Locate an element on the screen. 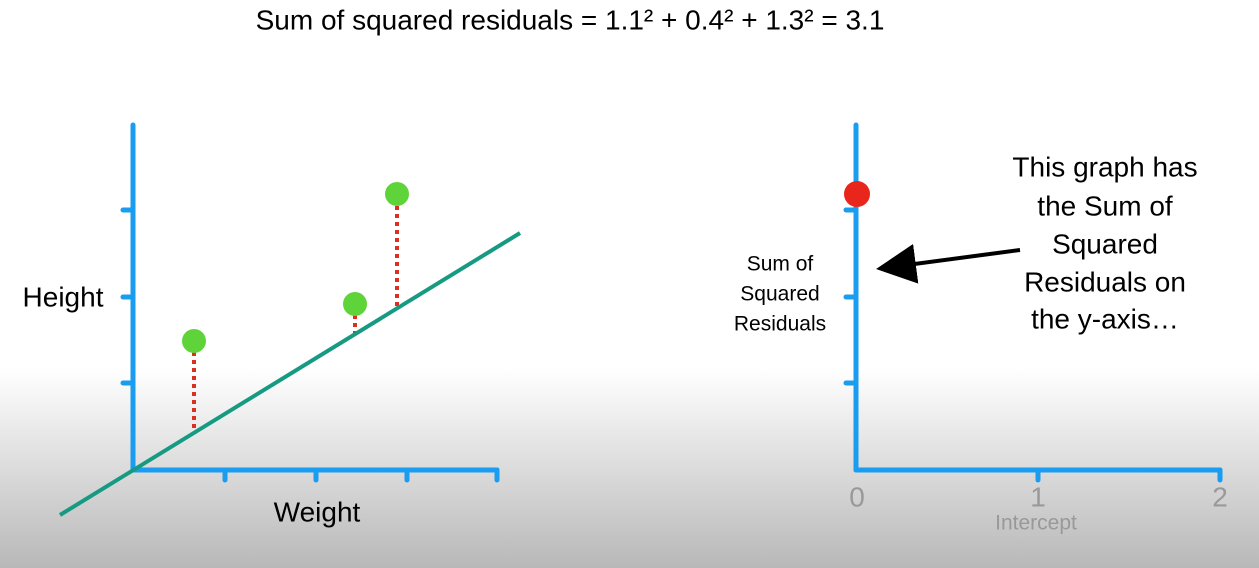 The height and width of the screenshot is (568, 1259). y-label: Height is located at coordinates (63, 296).